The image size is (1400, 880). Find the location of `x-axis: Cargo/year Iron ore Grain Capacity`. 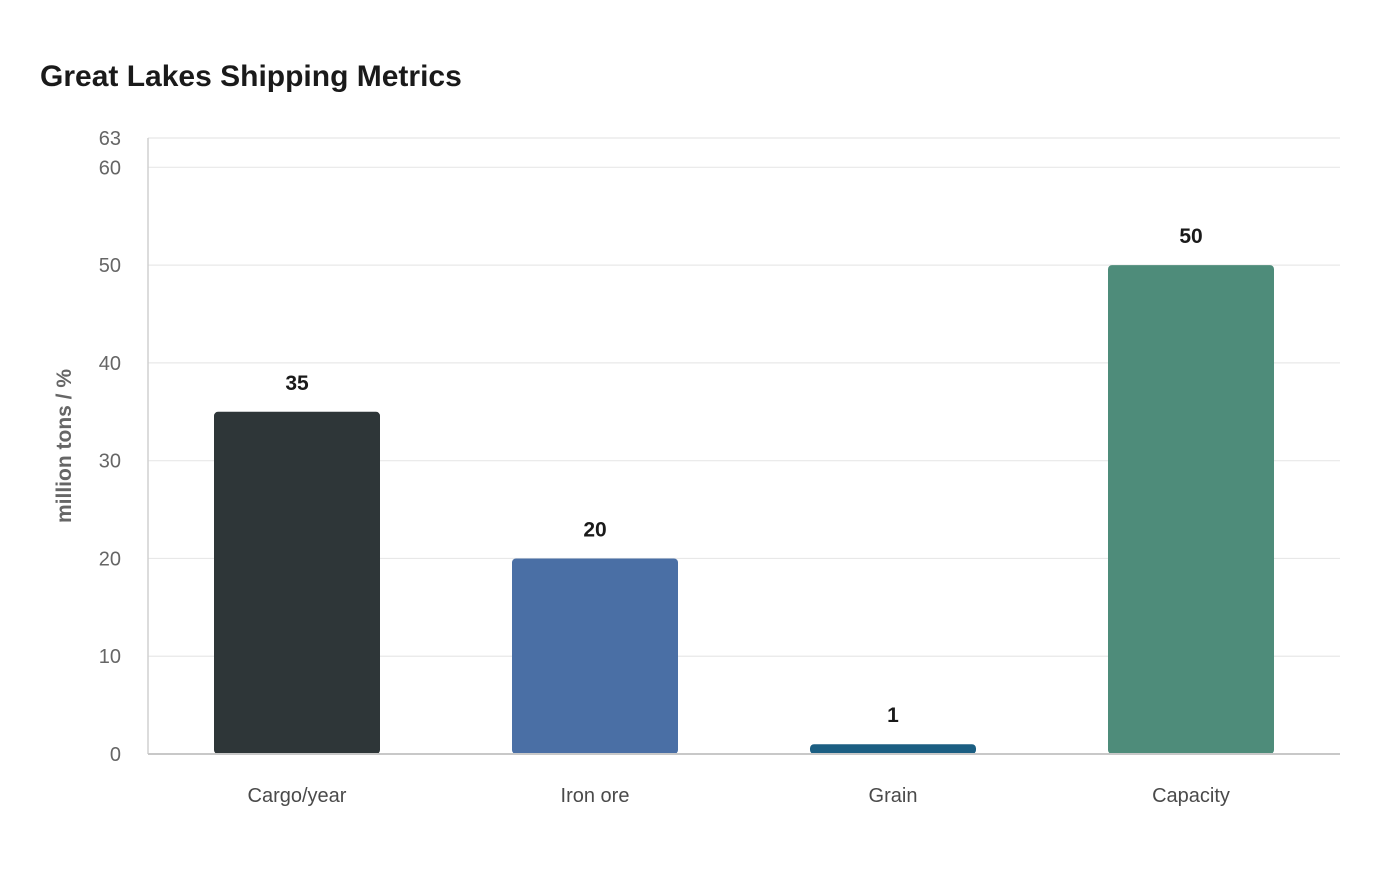

x-axis: Cargo/year Iron ore Grain Capacity is located at coordinates (744, 780).